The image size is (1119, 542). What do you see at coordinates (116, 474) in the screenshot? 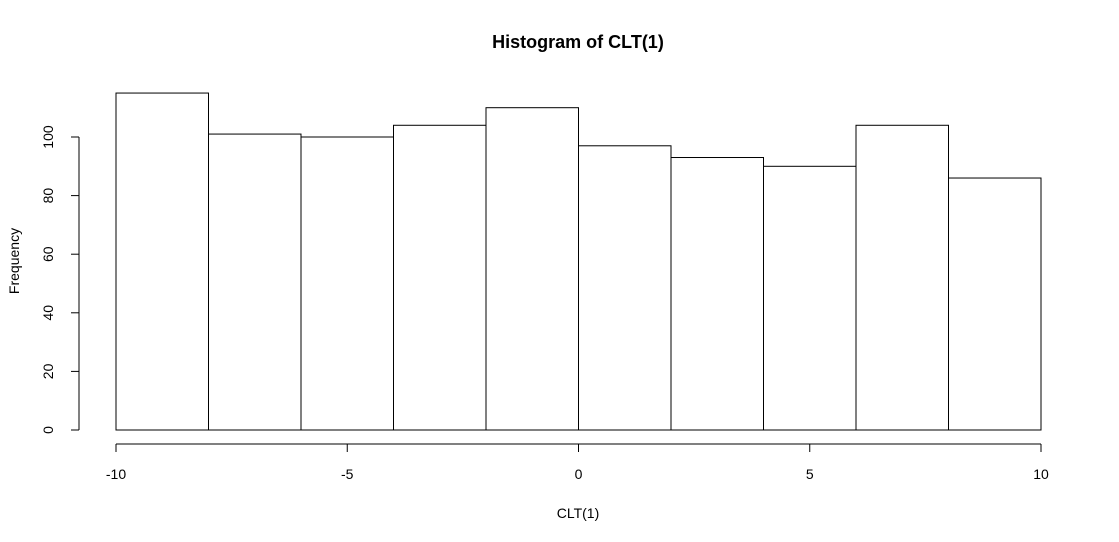
I see `x-tick-label: -10` at bounding box center [116, 474].